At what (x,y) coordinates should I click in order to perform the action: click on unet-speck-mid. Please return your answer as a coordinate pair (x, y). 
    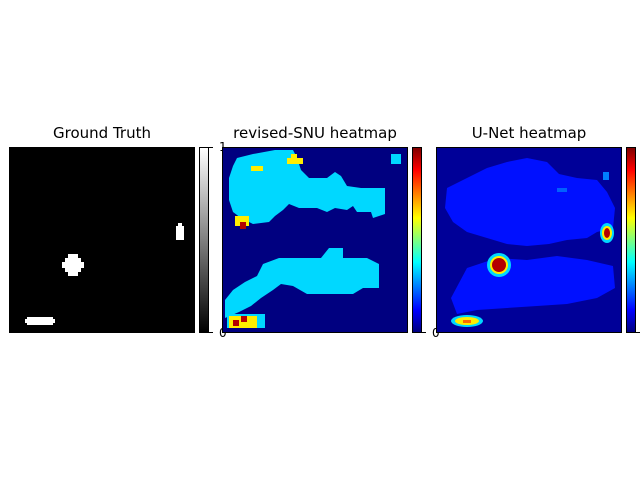
    Looking at the image, I should click on (562, 190).